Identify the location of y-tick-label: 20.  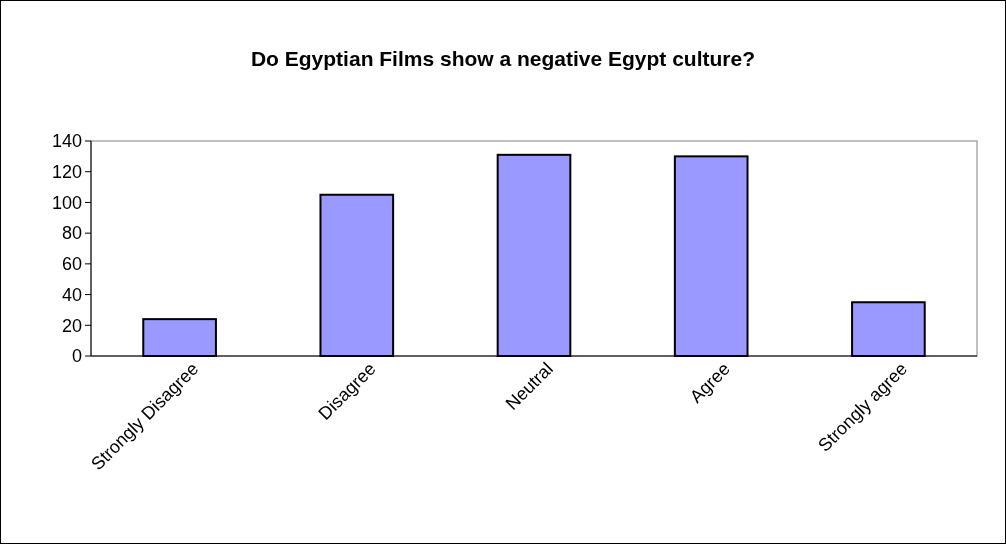
(71, 325).